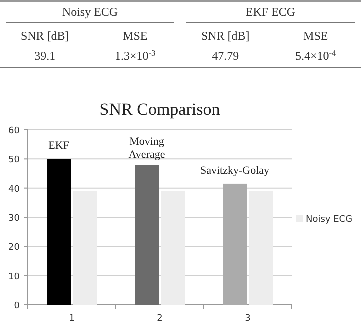 This screenshot has width=361, height=330. Describe the element at coordinates (235, 170) in the screenshot. I see `annotation: Savitzky-Golay` at that location.